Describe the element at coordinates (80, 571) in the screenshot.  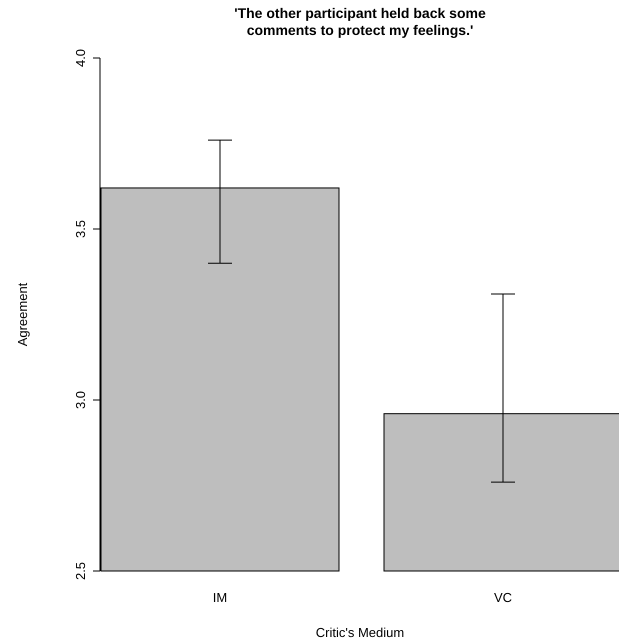
I see `y-tick-label: 2.5` at that location.